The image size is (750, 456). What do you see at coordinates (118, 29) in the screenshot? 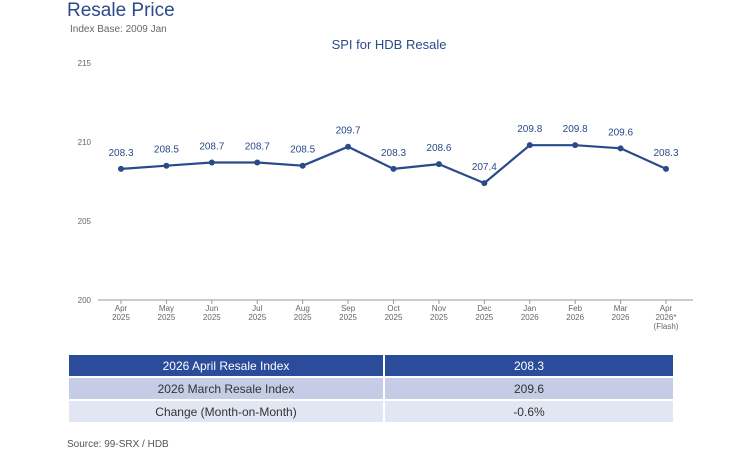
I see `index-base-subtitle: Index Base: 2009 Jan` at bounding box center [118, 29].